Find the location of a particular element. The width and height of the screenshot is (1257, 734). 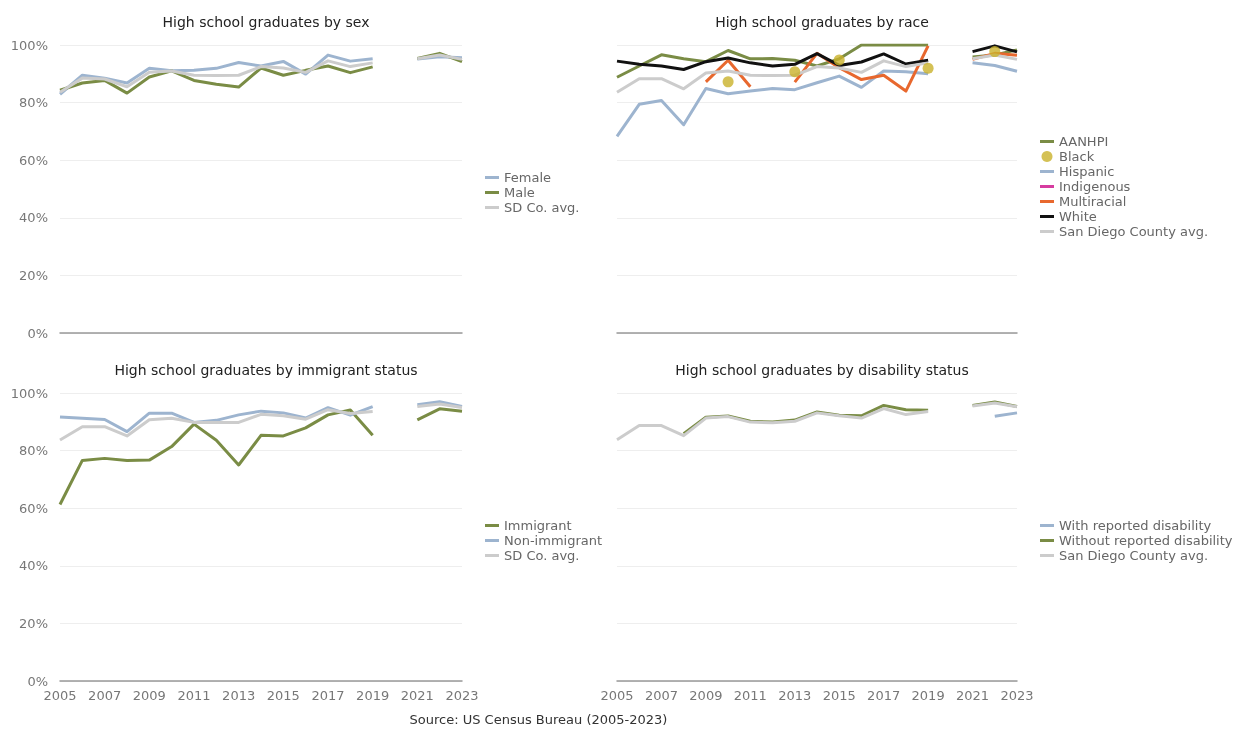

chart-title: High school graduates by race is located at coordinates (822, 22).